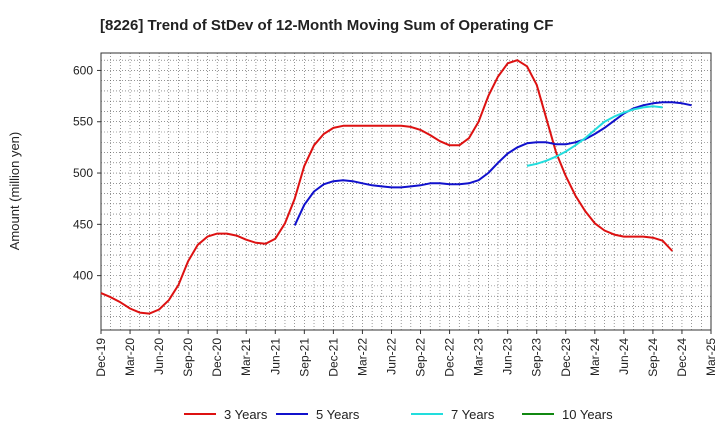  Describe the element at coordinates (217, 357) in the screenshot. I see `x-tick-label: Dec-20` at that location.